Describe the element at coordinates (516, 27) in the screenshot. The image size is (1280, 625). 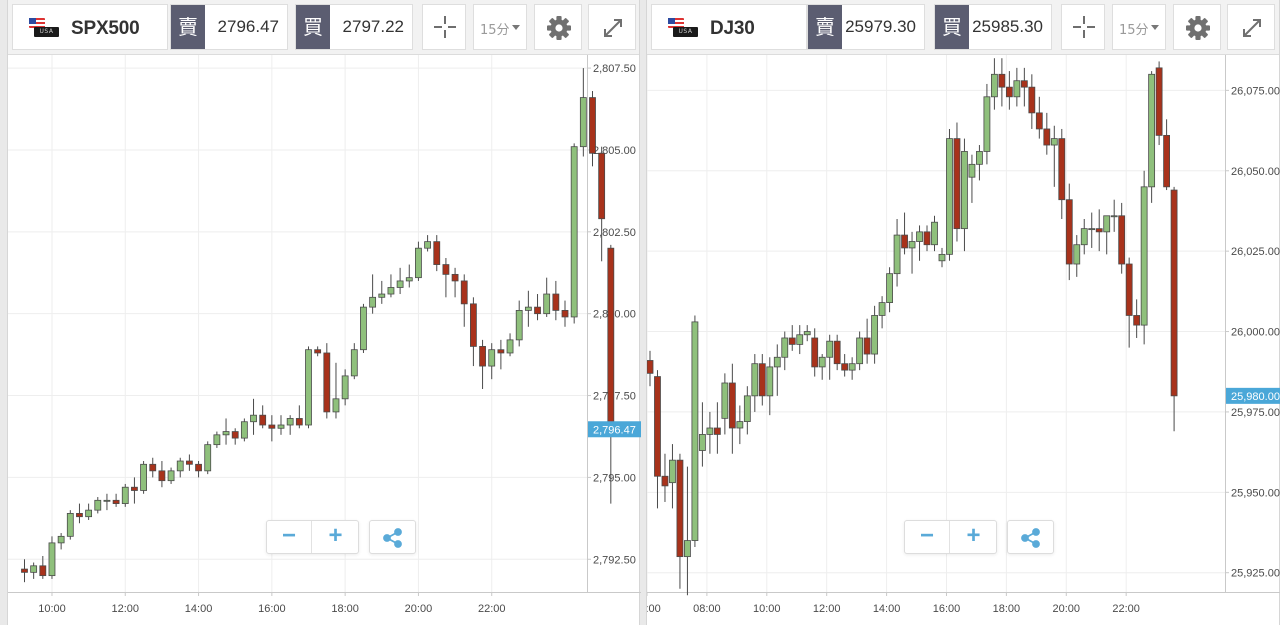
I see `chevron-down-icon` at that location.